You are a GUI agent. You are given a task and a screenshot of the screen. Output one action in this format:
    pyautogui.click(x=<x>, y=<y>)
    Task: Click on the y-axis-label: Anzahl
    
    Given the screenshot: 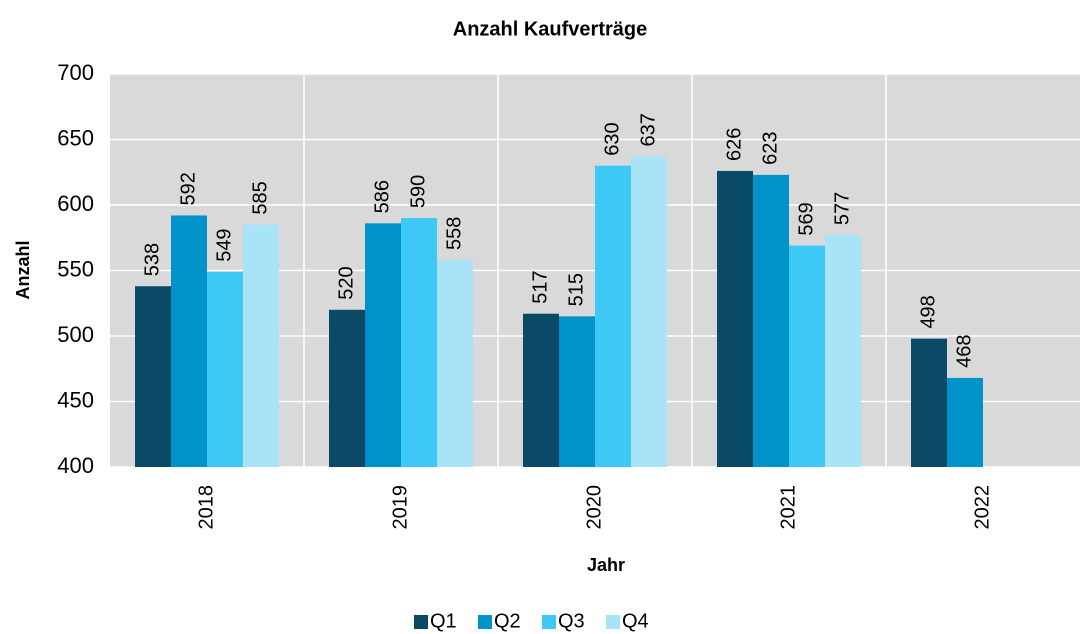 What is the action you would take?
    pyautogui.click(x=23, y=269)
    